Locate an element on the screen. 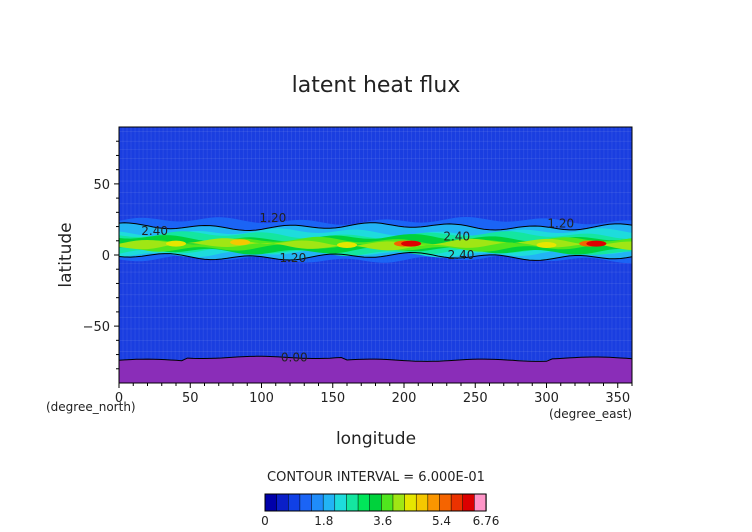  x-tick-label: 150 is located at coordinates (332, 398).